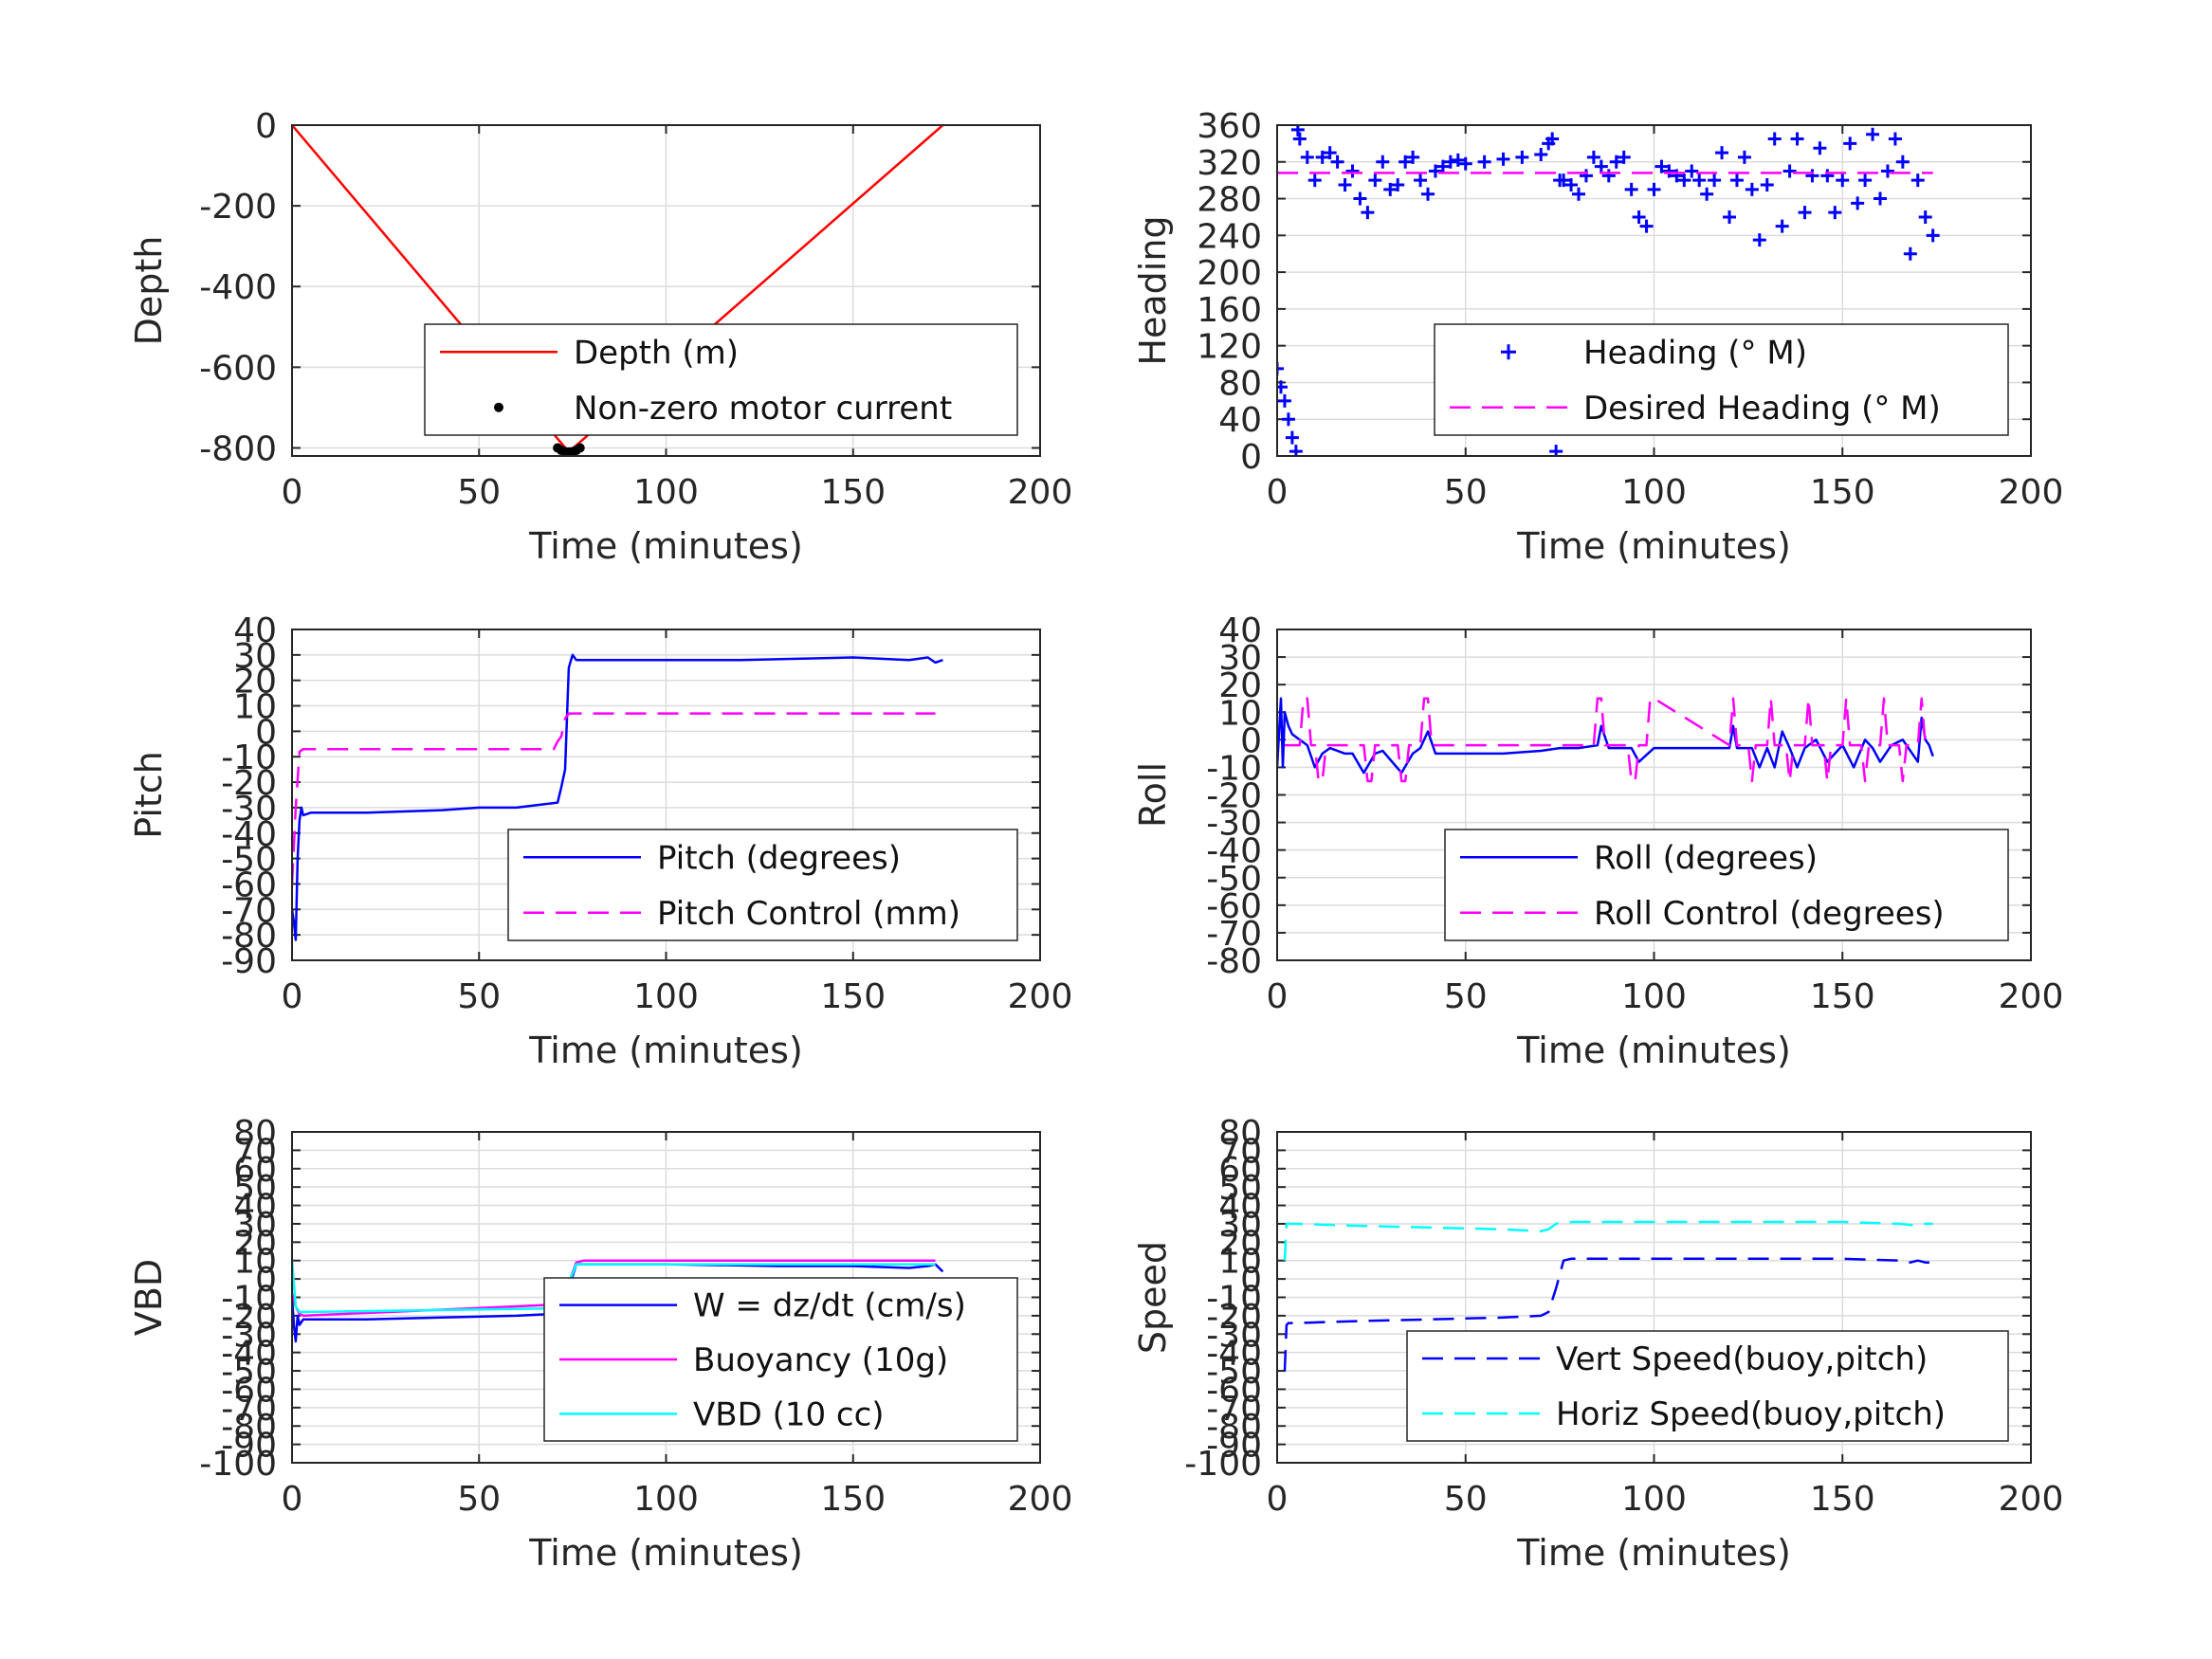 The width and height of the screenshot is (2212, 1659). What do you see at coordinates (1234, 879) in the screenshot?
I see `y-tick-label: -50` at bounding box center [1234, 879].